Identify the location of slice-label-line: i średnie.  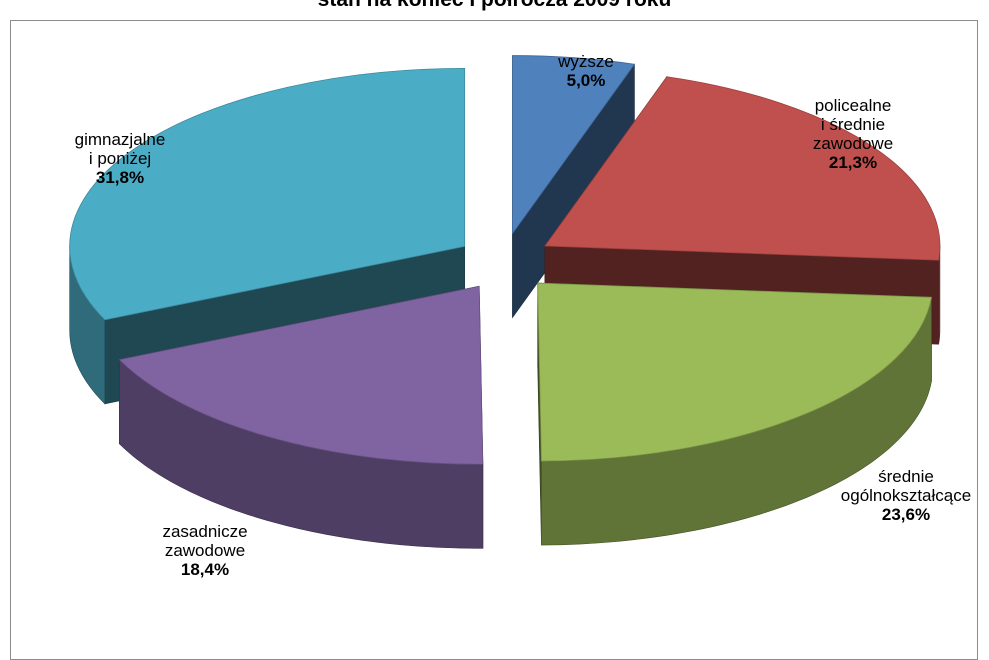
(853, 124).